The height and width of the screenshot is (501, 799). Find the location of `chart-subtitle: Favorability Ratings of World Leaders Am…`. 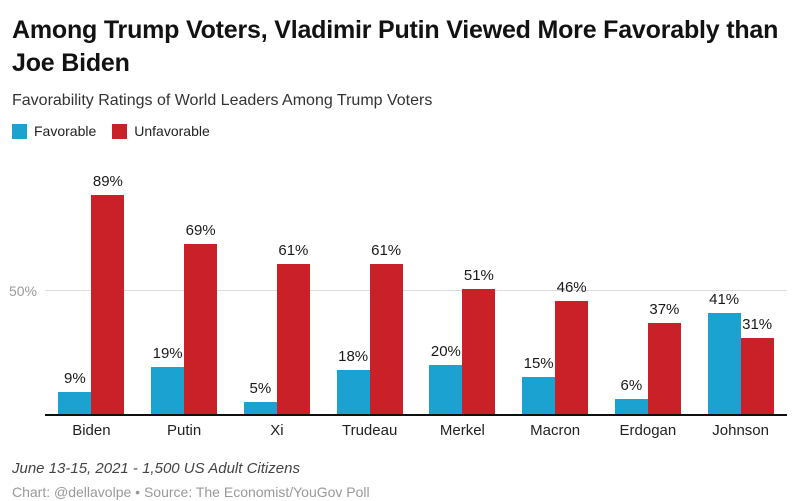

chart-subtitle: Favorability Ratings of World Leaders Am… is located at coordinates (222, 100).